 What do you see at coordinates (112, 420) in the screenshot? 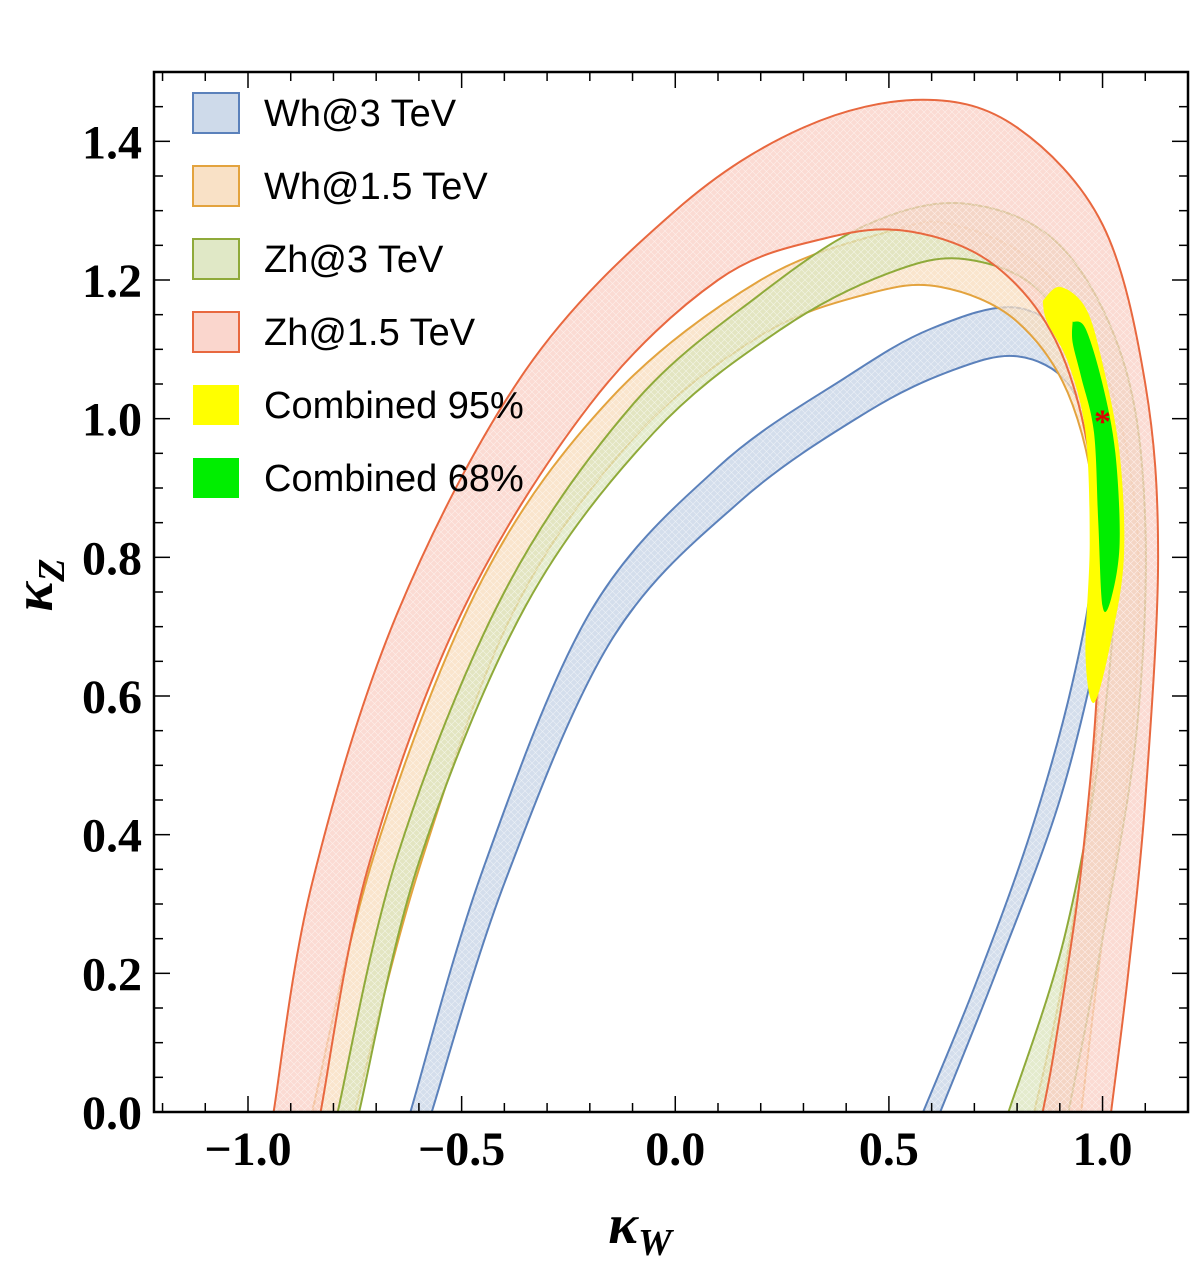
I see `y-tick-label: 1.0` at bounding box center [112, 420].